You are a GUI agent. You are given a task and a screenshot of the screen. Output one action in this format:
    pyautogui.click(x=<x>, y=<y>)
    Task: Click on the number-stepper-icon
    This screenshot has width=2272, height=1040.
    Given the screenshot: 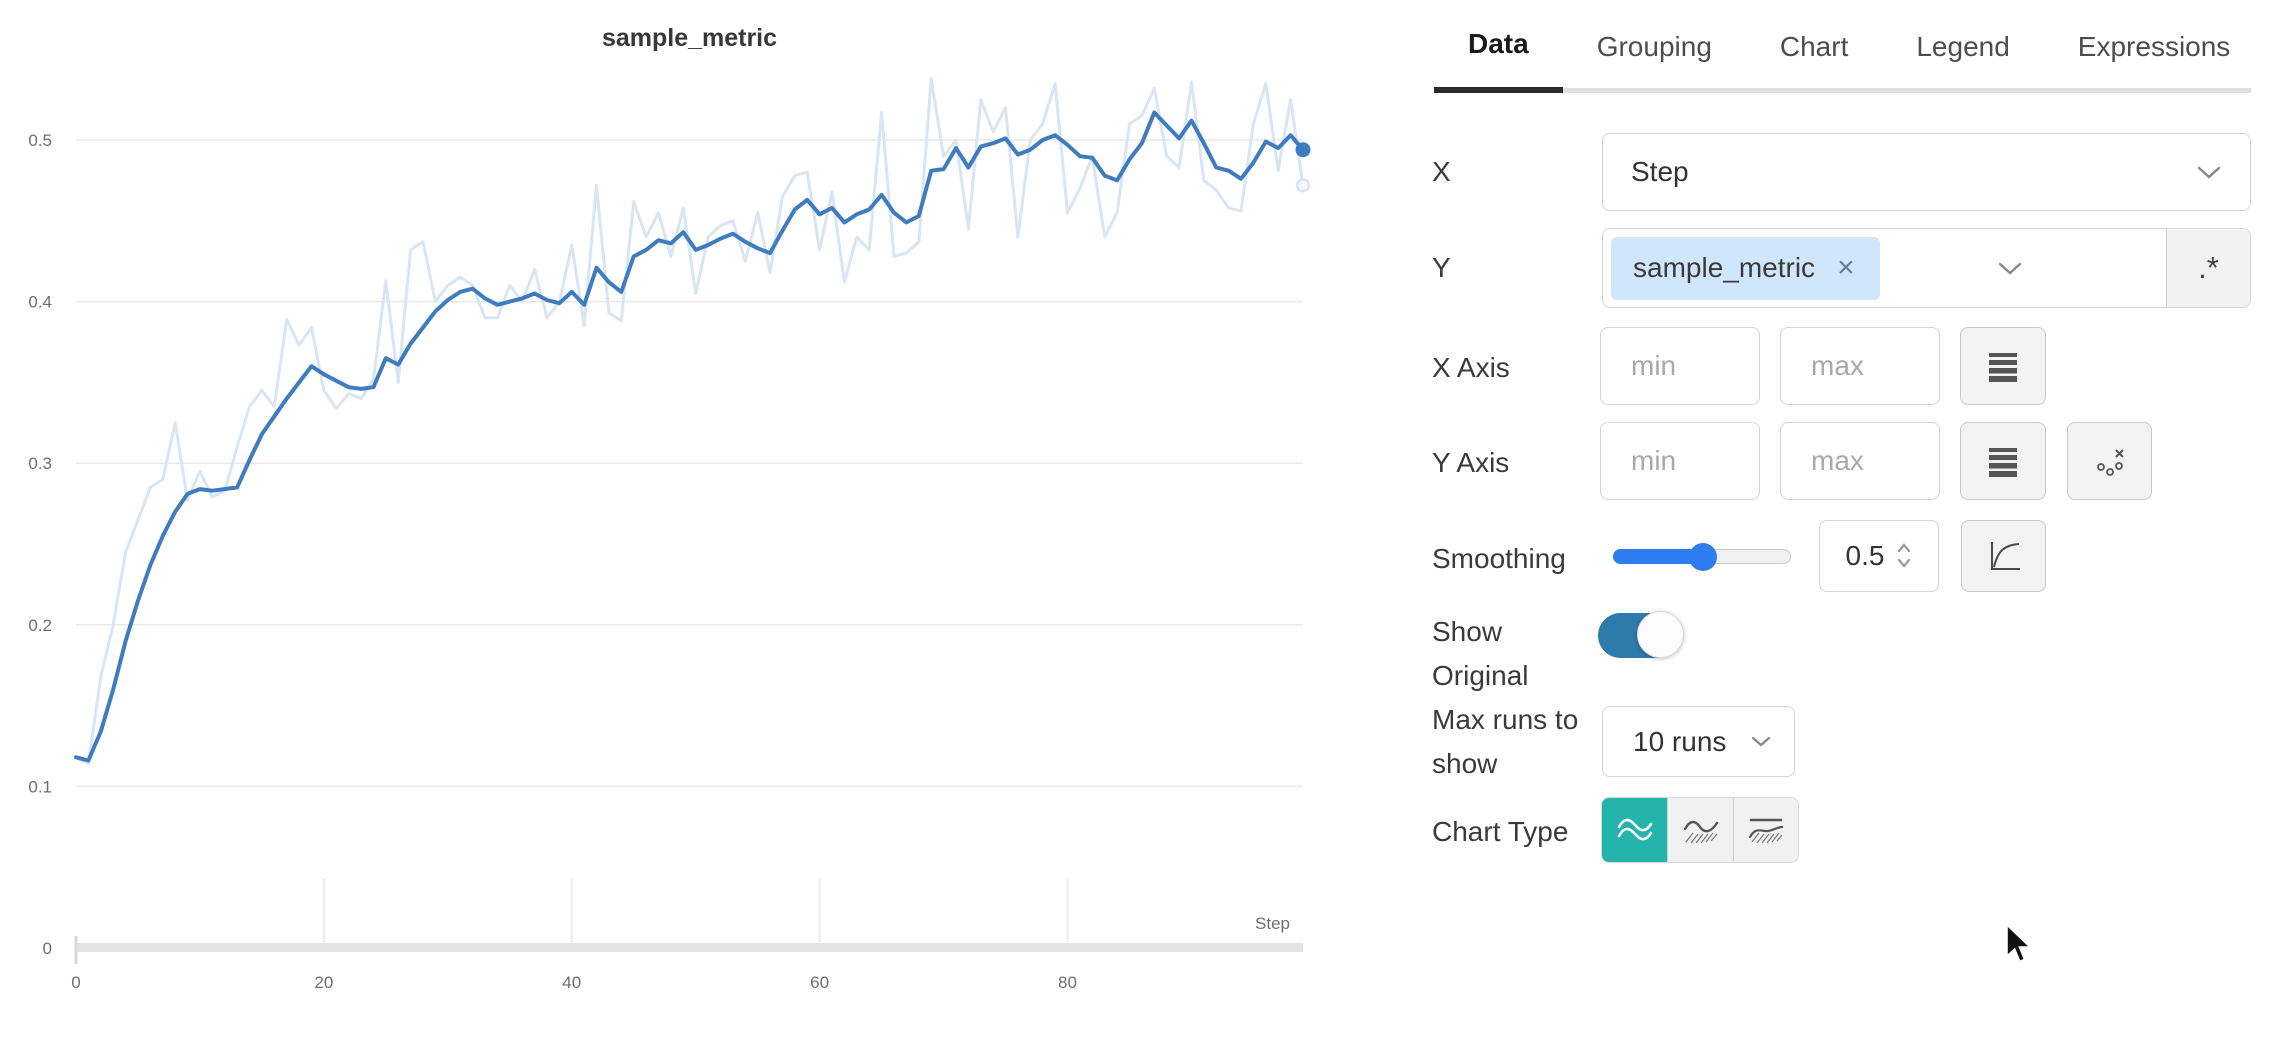 What is the action you would take?
    pyautogui.click(x=1904, y=556)
    